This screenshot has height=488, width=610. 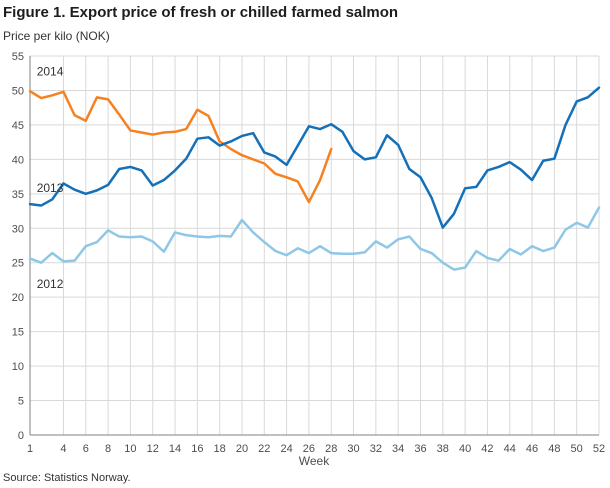 I want to click on y-tick-label: 40, so click(x=18, y=160).